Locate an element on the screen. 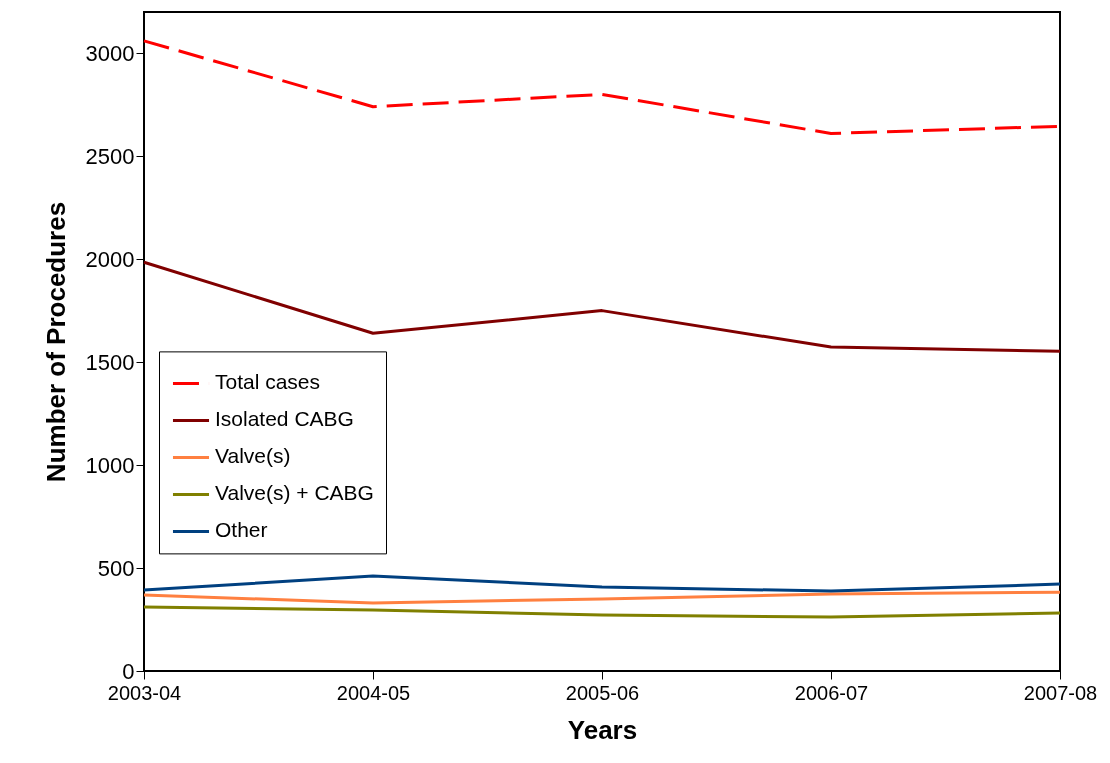 The image size is (1110, 763). legend-label: Total cases is located at coordinates (268, 382).